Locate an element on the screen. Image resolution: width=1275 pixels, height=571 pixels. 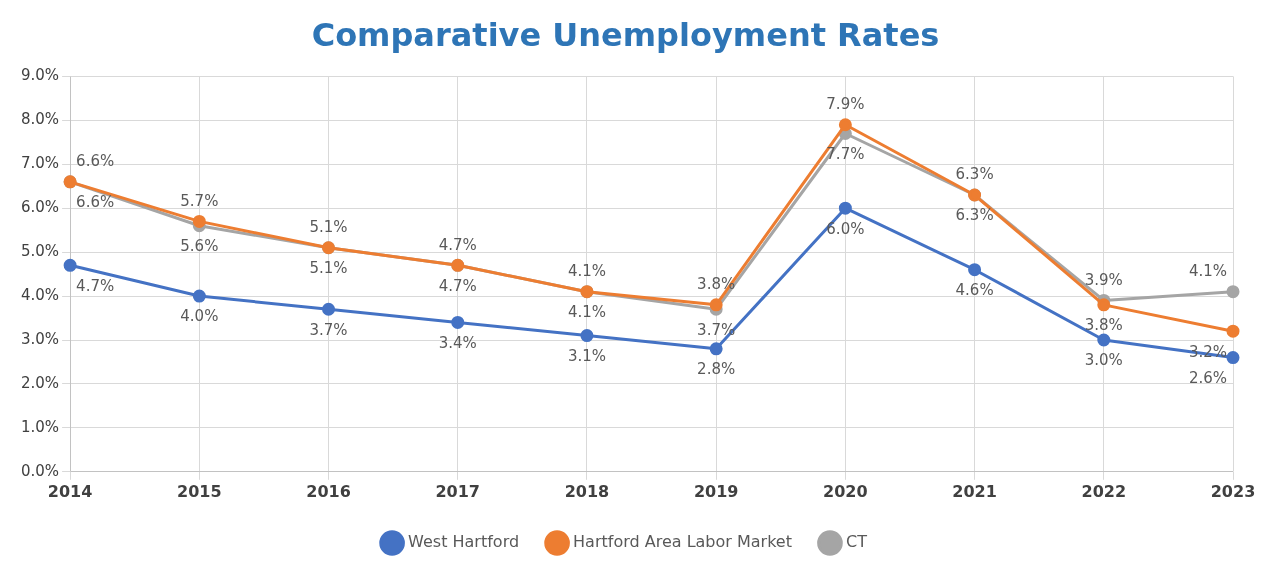
y-tick-label: 8.0% is located at coordinates (40, 119).